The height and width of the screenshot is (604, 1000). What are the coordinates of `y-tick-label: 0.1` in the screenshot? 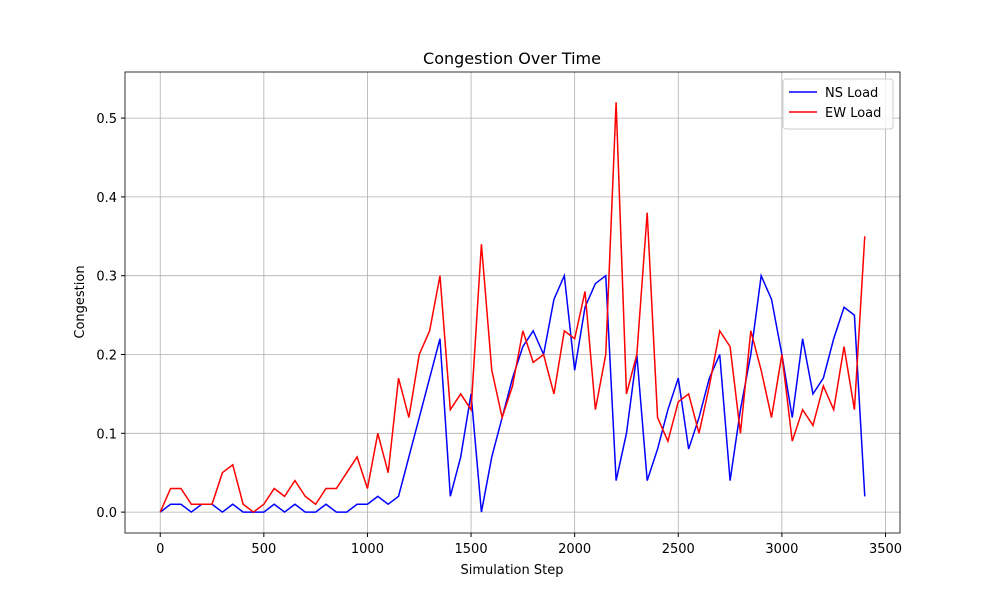 It's located at (106, 434).